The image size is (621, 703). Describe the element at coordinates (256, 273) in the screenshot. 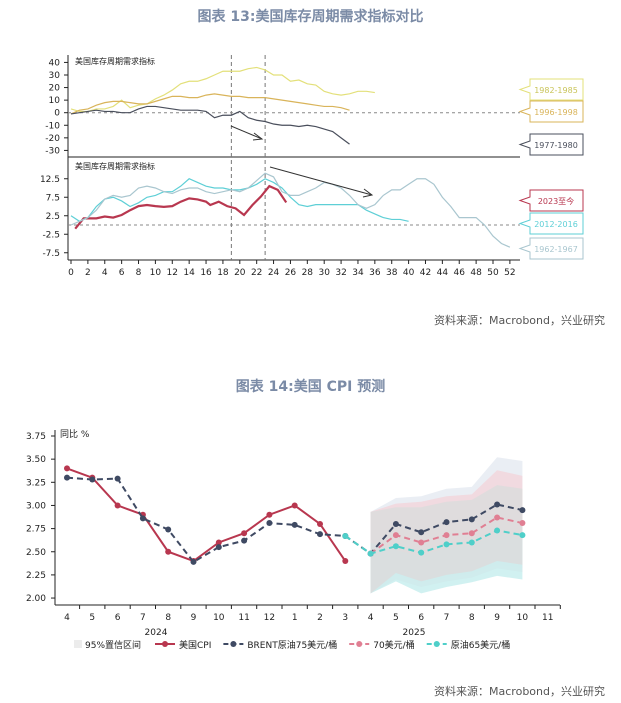

I see `x-tick-label: 22` at that location.